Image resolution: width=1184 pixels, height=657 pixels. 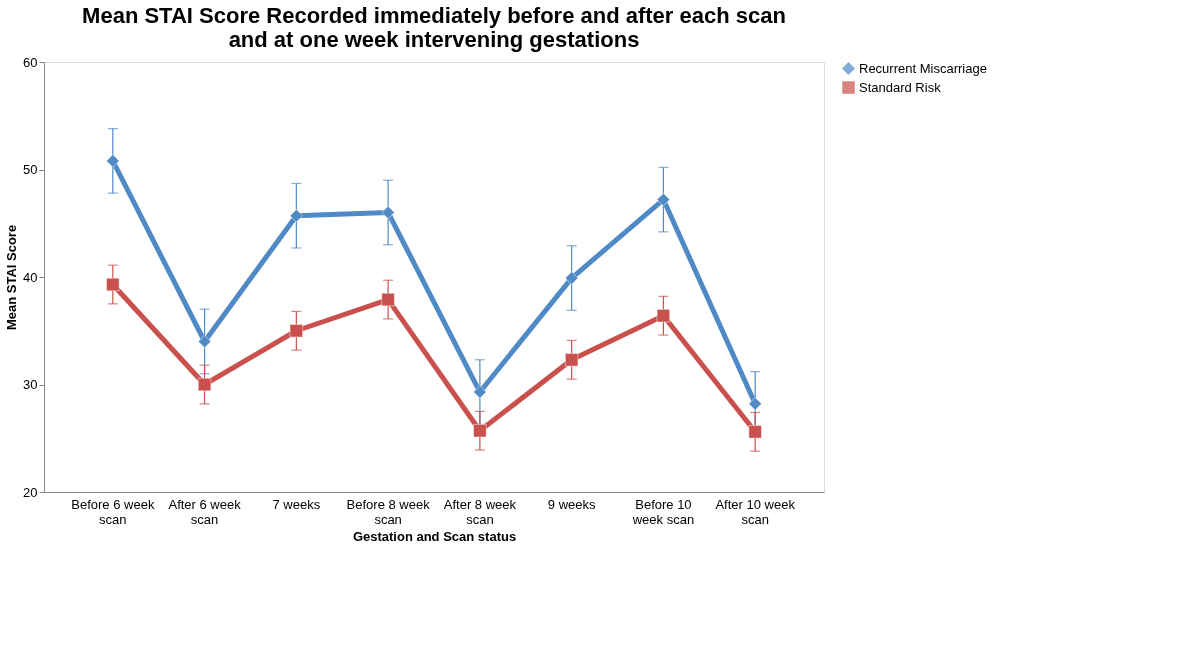 What do you see at coordinates (663, 511) in the screenshot?
I see `x-tick-label: Before 10 week scan` at bounding box center [663, 511].